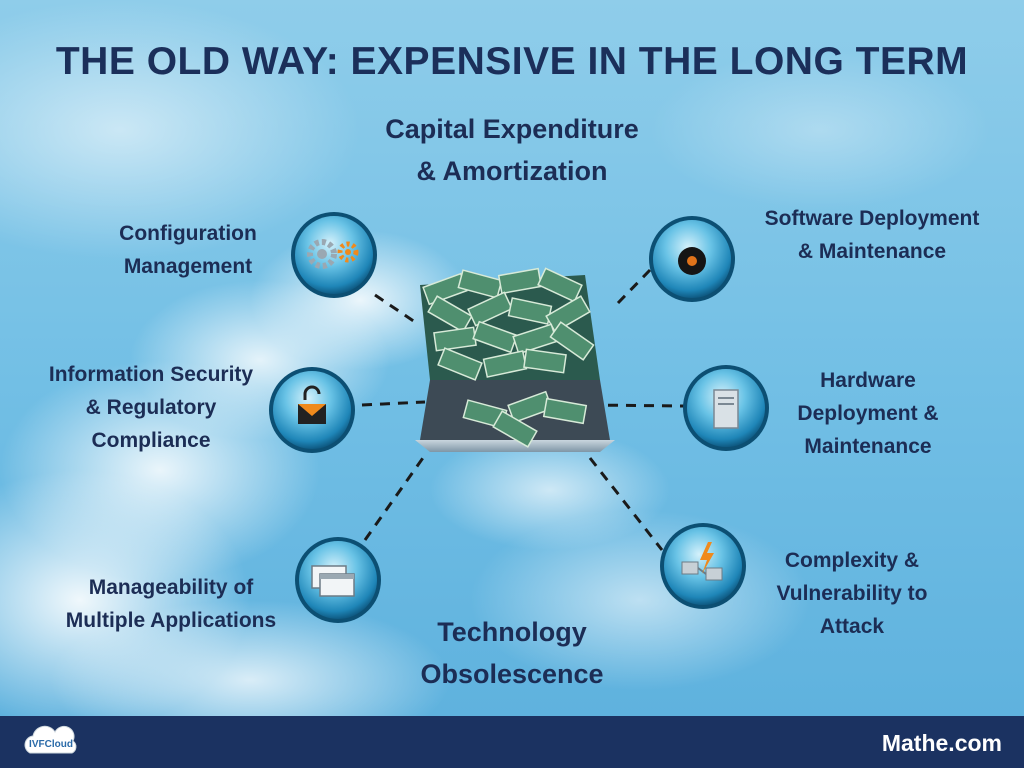  Describe the element at coordinates (188, 233) in the screenshot. I see `label-line: Configuration` at that location.